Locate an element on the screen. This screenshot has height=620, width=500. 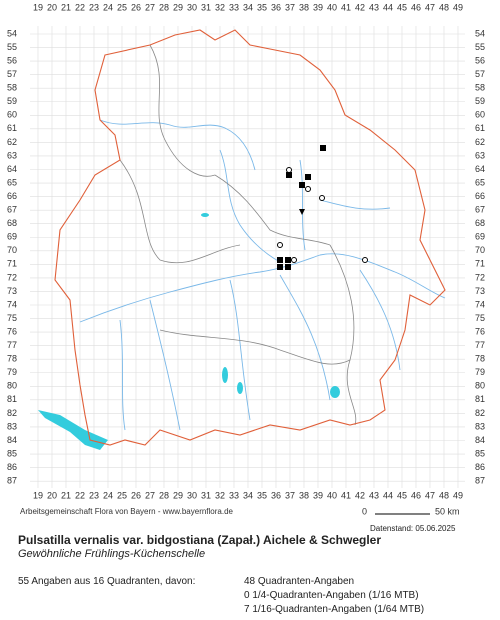
stat-line: 7 1/16-Quadranten-Angaben (1/64 MTB) is located at coordinates (334, 609).